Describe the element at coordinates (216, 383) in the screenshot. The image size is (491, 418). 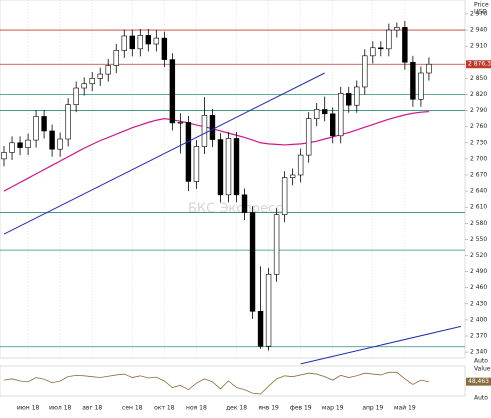
I see `oscillator-line` at that location.